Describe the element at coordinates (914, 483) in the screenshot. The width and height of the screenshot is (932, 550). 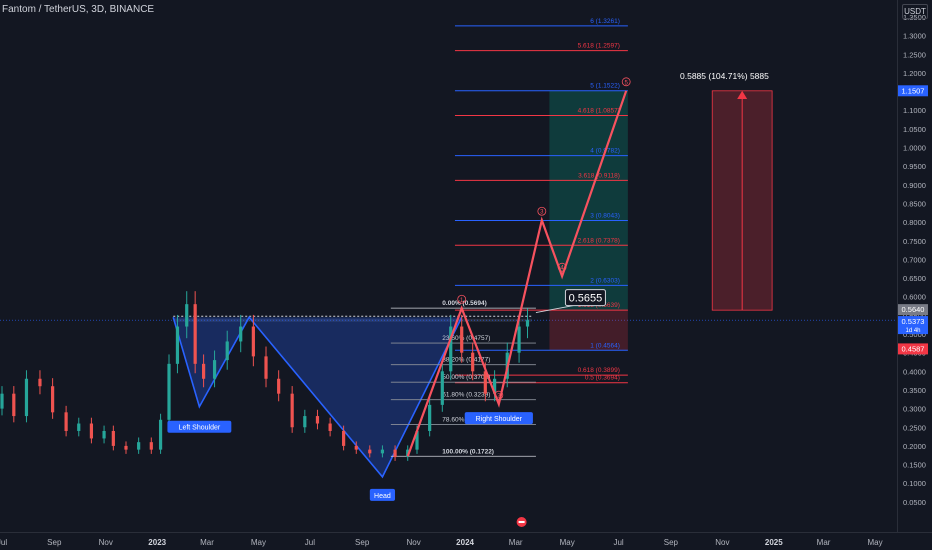
I see `price-tick-label: 0.1000` at that location.